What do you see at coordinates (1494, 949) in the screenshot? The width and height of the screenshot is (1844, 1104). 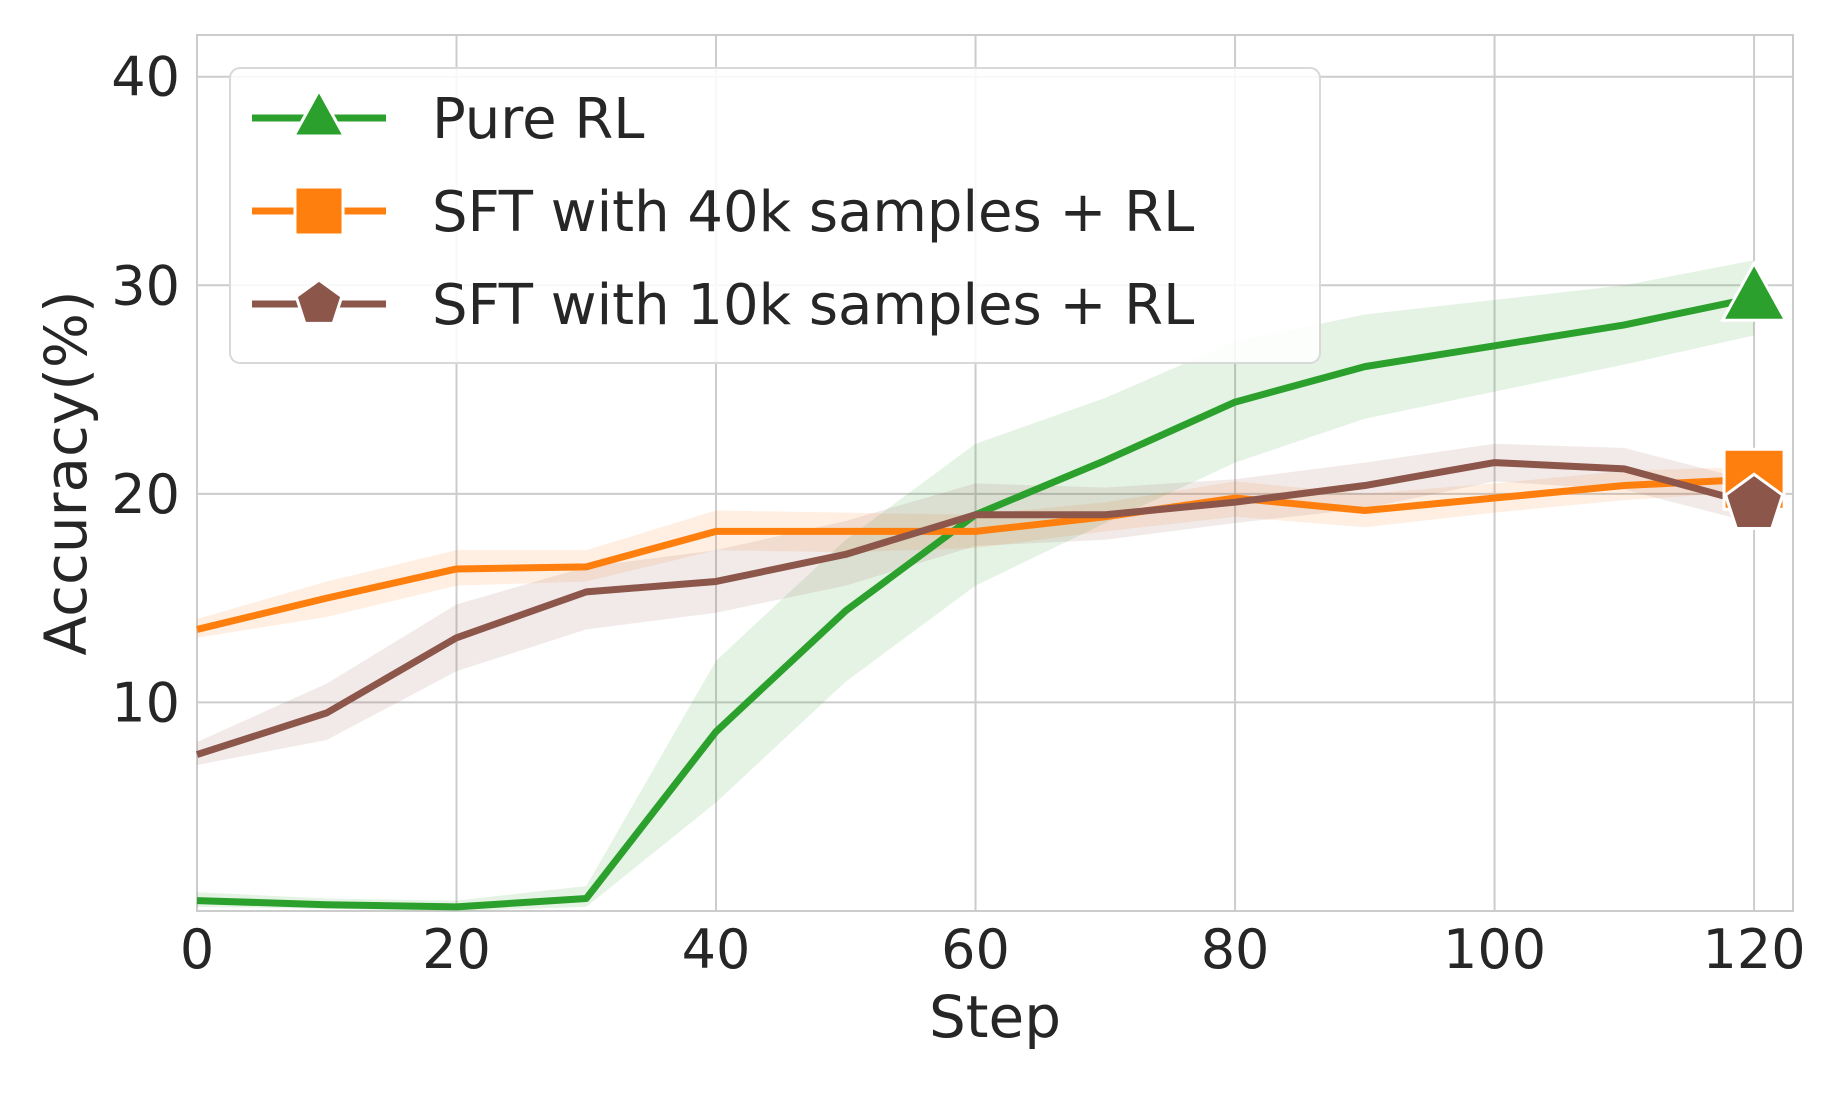 I see `x-tick-label: 100` at bounding box center [1494, 949].